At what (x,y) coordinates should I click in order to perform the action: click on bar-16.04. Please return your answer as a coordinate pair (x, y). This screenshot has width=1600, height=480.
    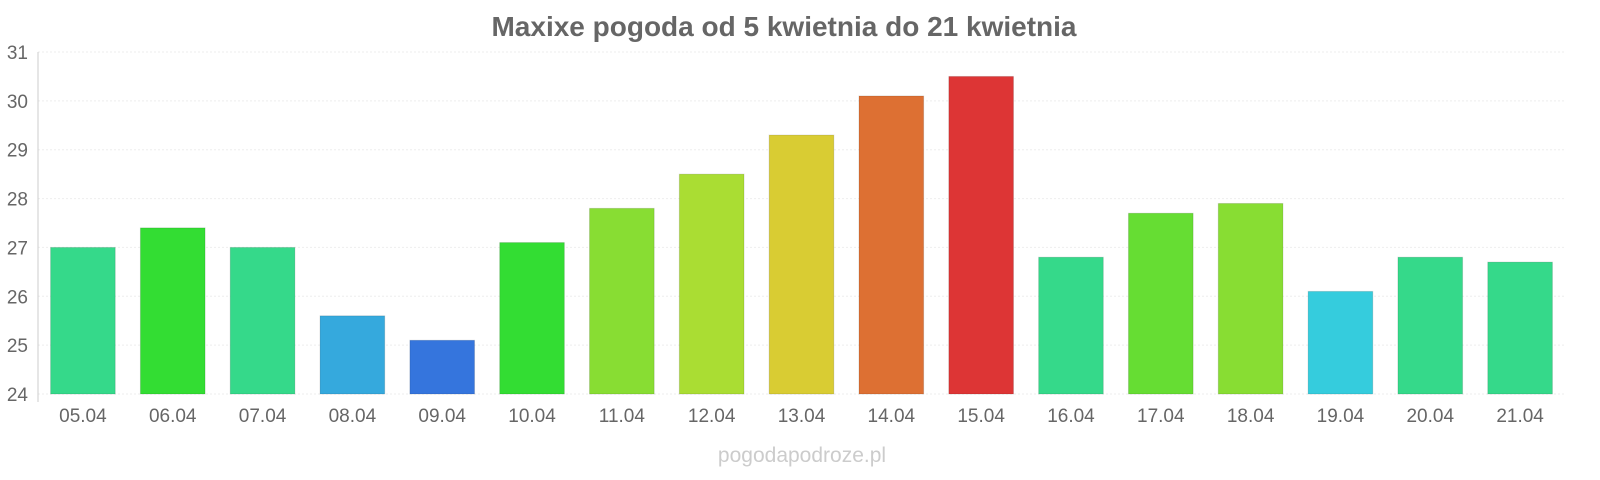
    Looking at the image, I should click on (1071, 325).